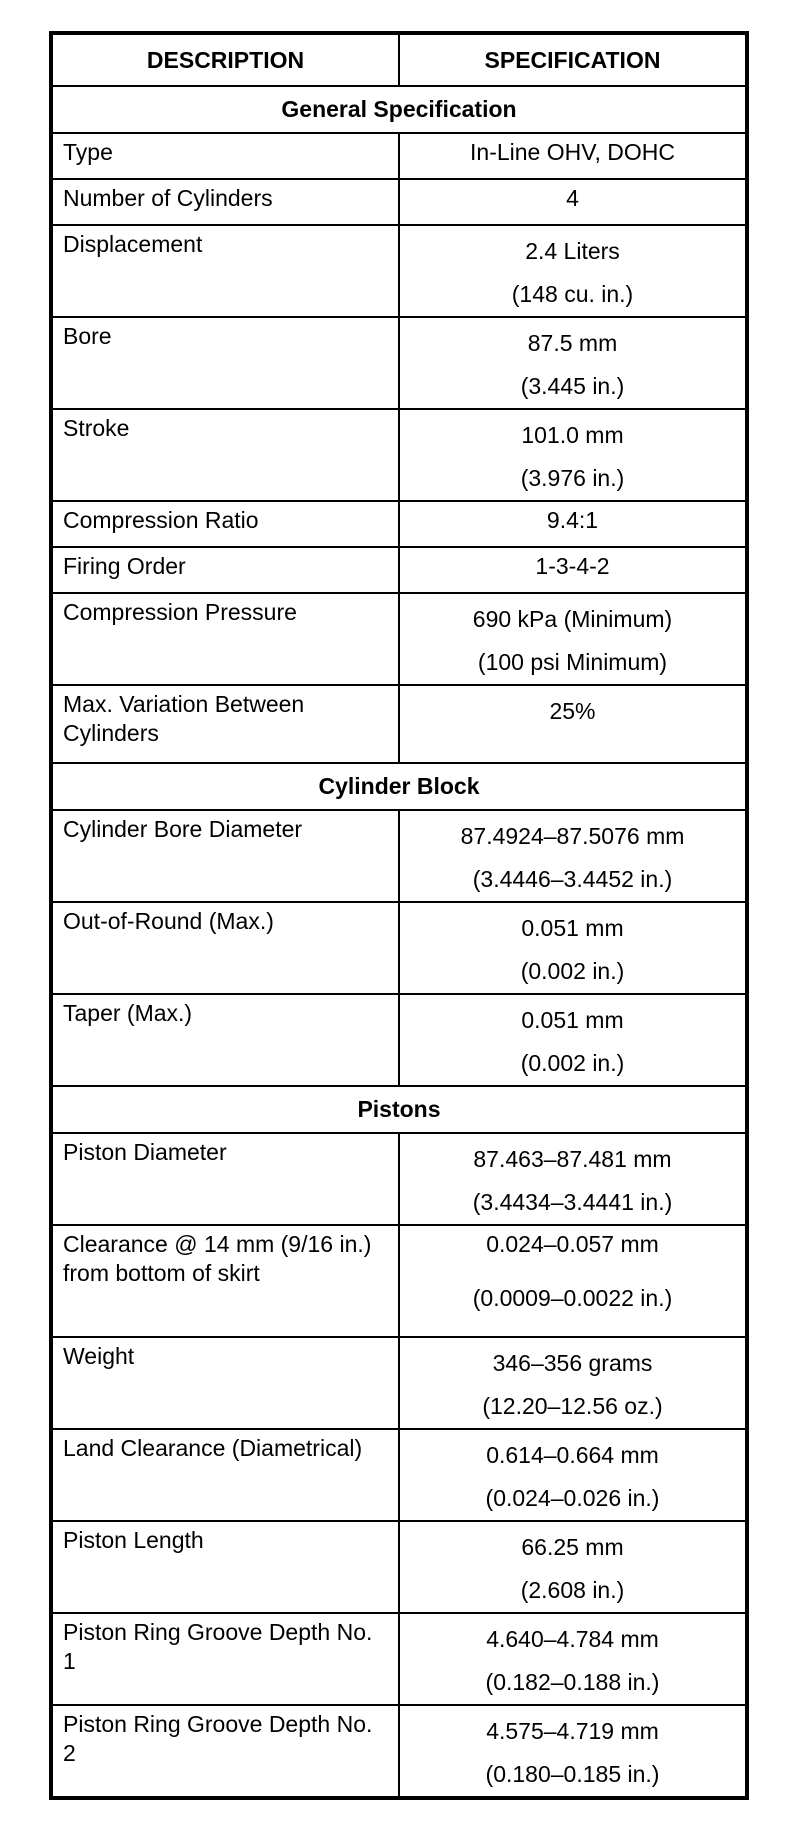 This screenshot has width=800, height=1844. I want to click on section-row: General Specification, so click(399, 109).